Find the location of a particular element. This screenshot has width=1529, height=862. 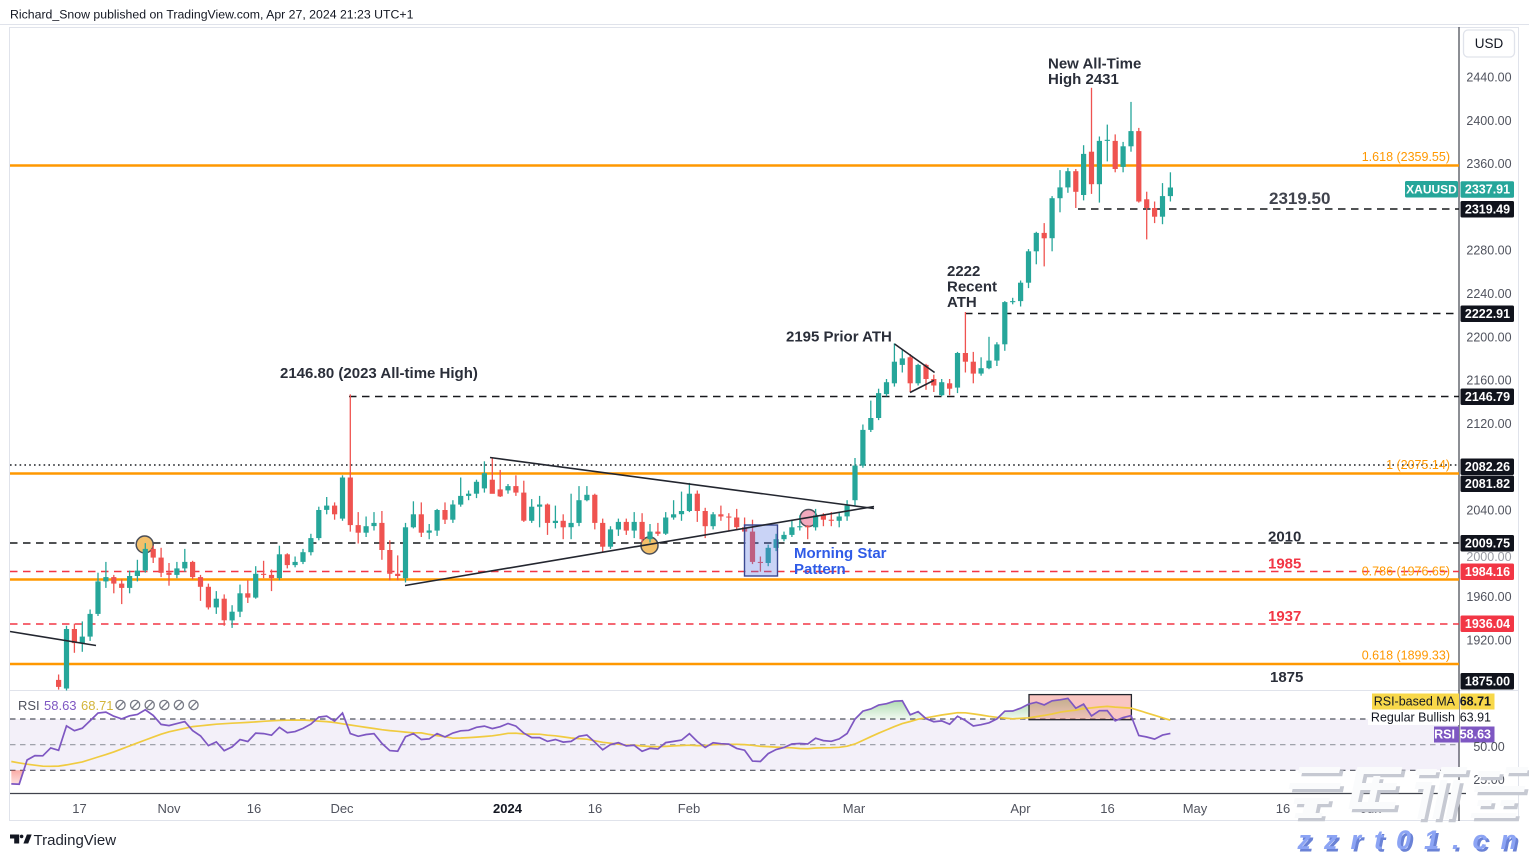

svg-text: 2010 is located at coordinates (1284, 537).